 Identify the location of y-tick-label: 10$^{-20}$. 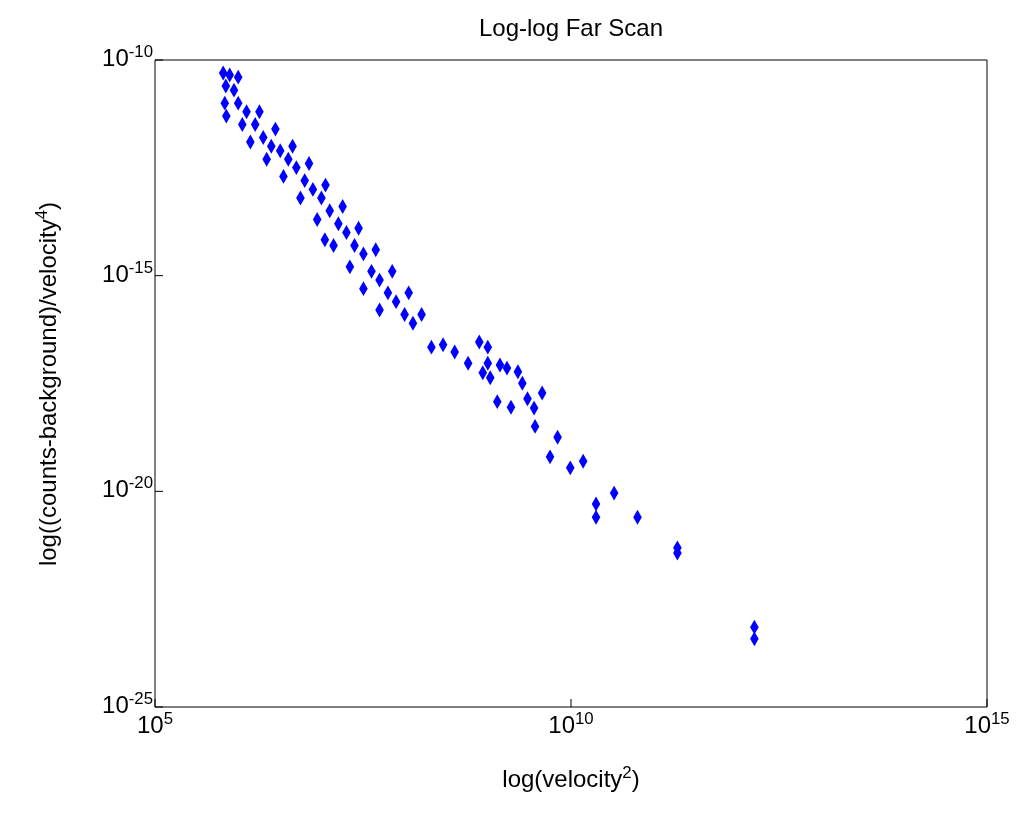
(127, 487).